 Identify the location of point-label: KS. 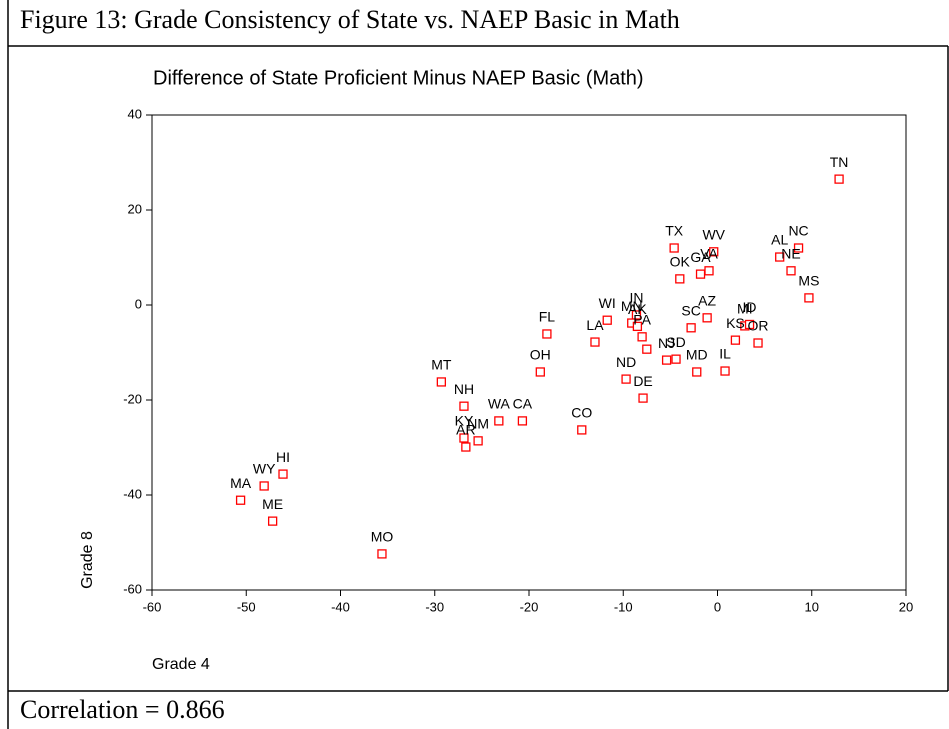
(735, 323).